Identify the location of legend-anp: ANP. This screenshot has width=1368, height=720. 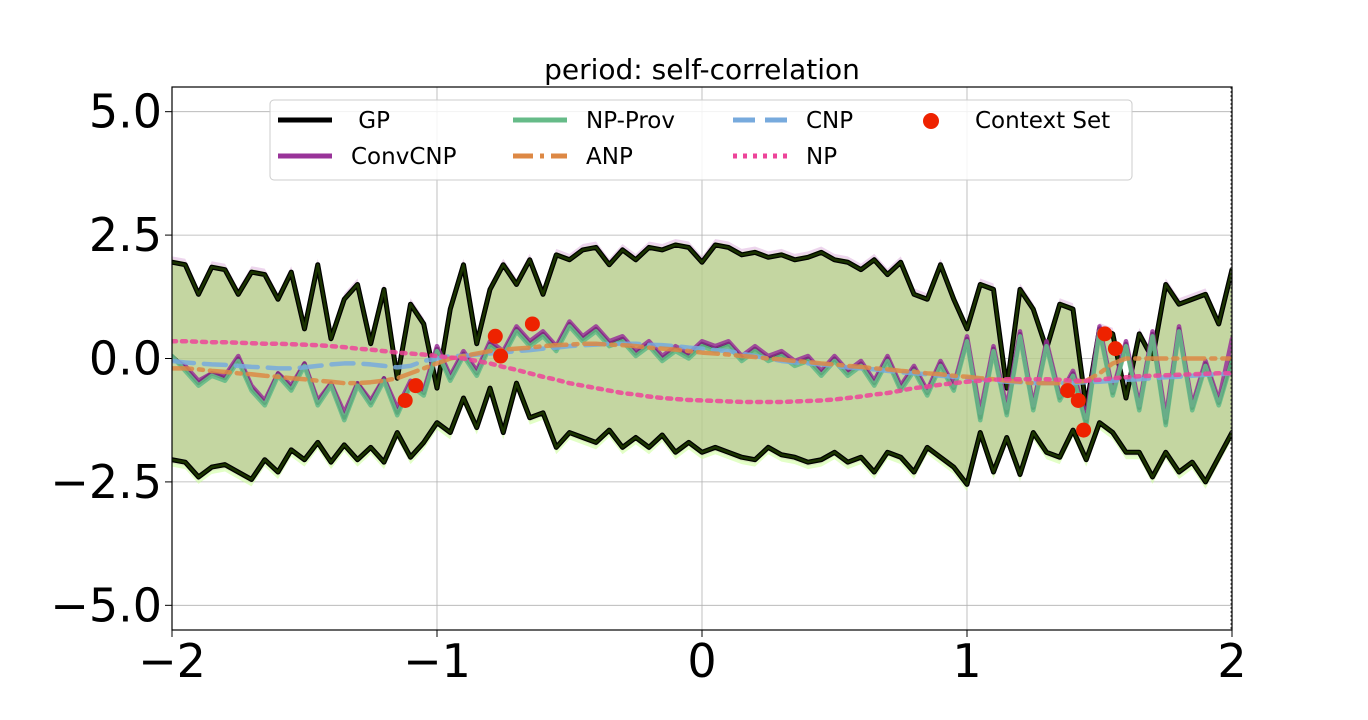
(573, 157).